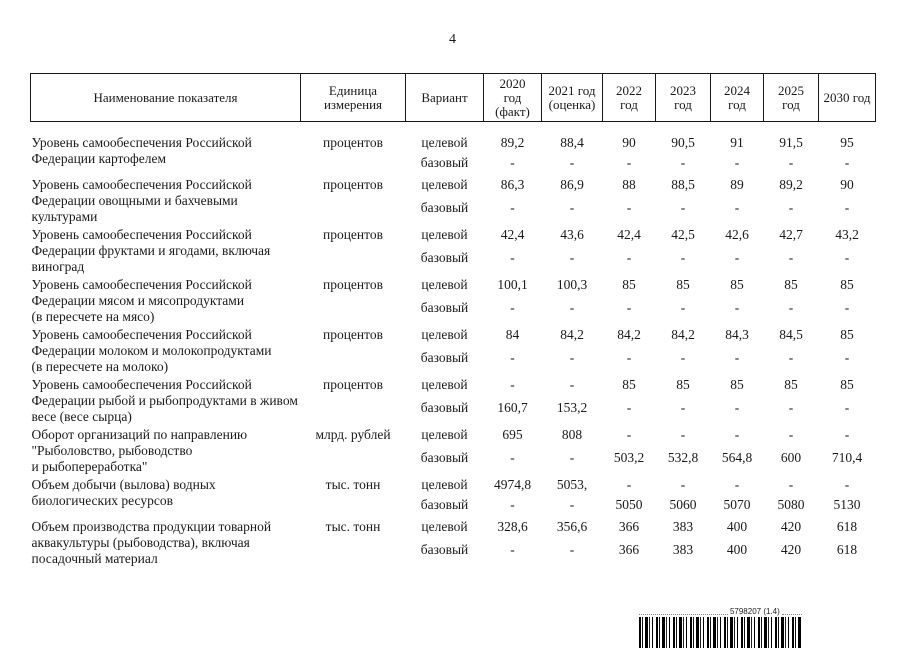 The height and width of the screenshot is (672, 905). What do you see at coordinates (791, 458) in the screenshot?
I see `value-cell: 600` at bounding box center [791, 458].